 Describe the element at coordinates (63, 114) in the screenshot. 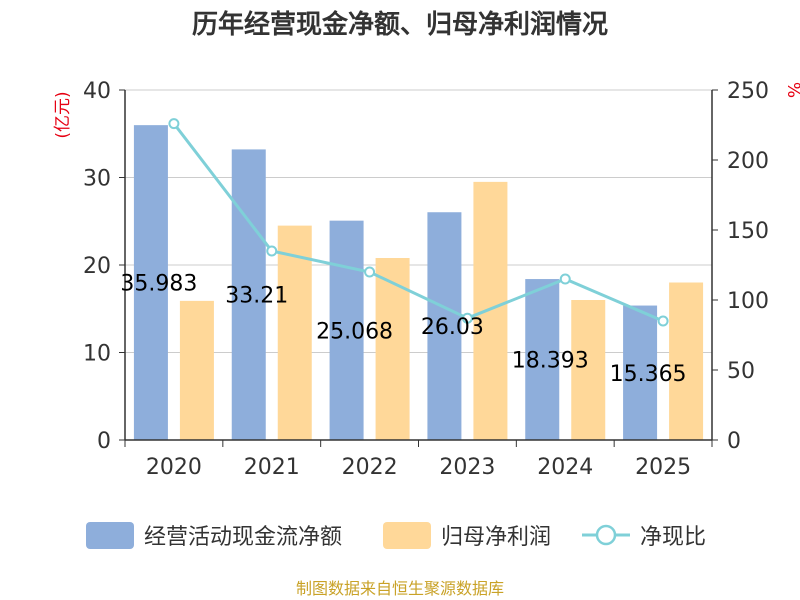

I see `left-axis-unit: (亿元)` at that location.